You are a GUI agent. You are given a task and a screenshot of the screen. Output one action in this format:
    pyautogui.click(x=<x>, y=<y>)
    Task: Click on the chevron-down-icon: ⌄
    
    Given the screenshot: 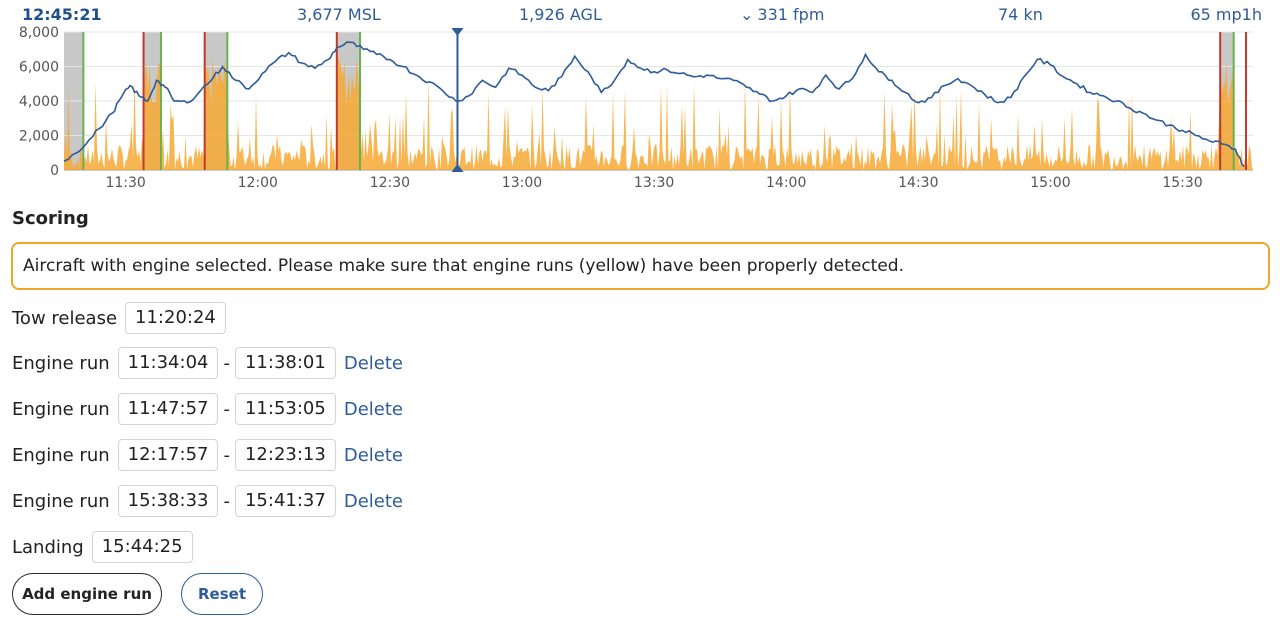 What is the action you would take?
    pyautogui.click(x=747, y=14)
    